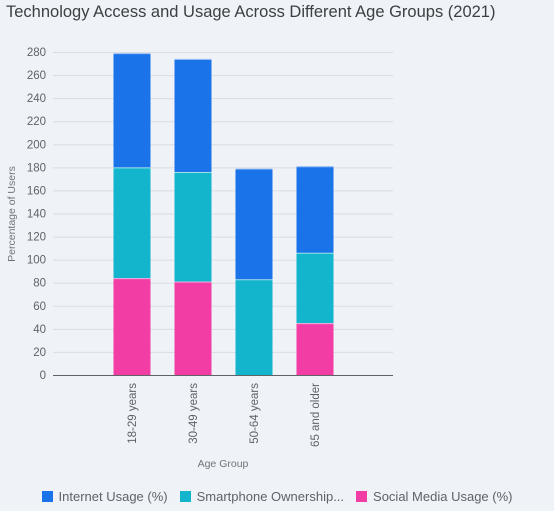 This screenshot has width=554, height=511. What do you see at coordinates (36, 145) in the screenshot?
I see `y-tick-label: 200` at bounding box center [36, 145].